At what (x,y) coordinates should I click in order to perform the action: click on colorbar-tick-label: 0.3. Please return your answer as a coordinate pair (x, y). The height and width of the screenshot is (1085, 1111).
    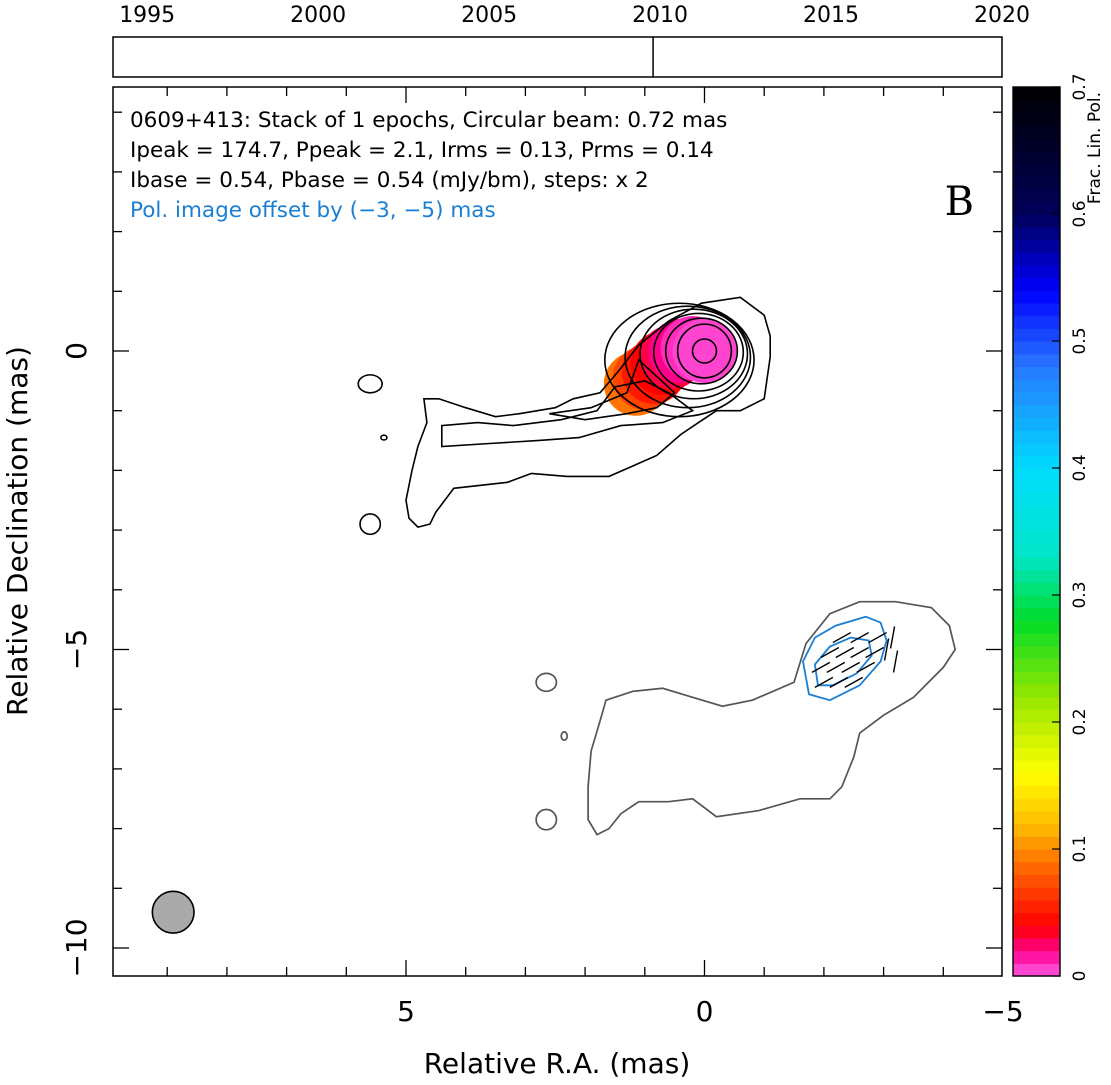
    Looking at the image, I should click on (1080, 594).